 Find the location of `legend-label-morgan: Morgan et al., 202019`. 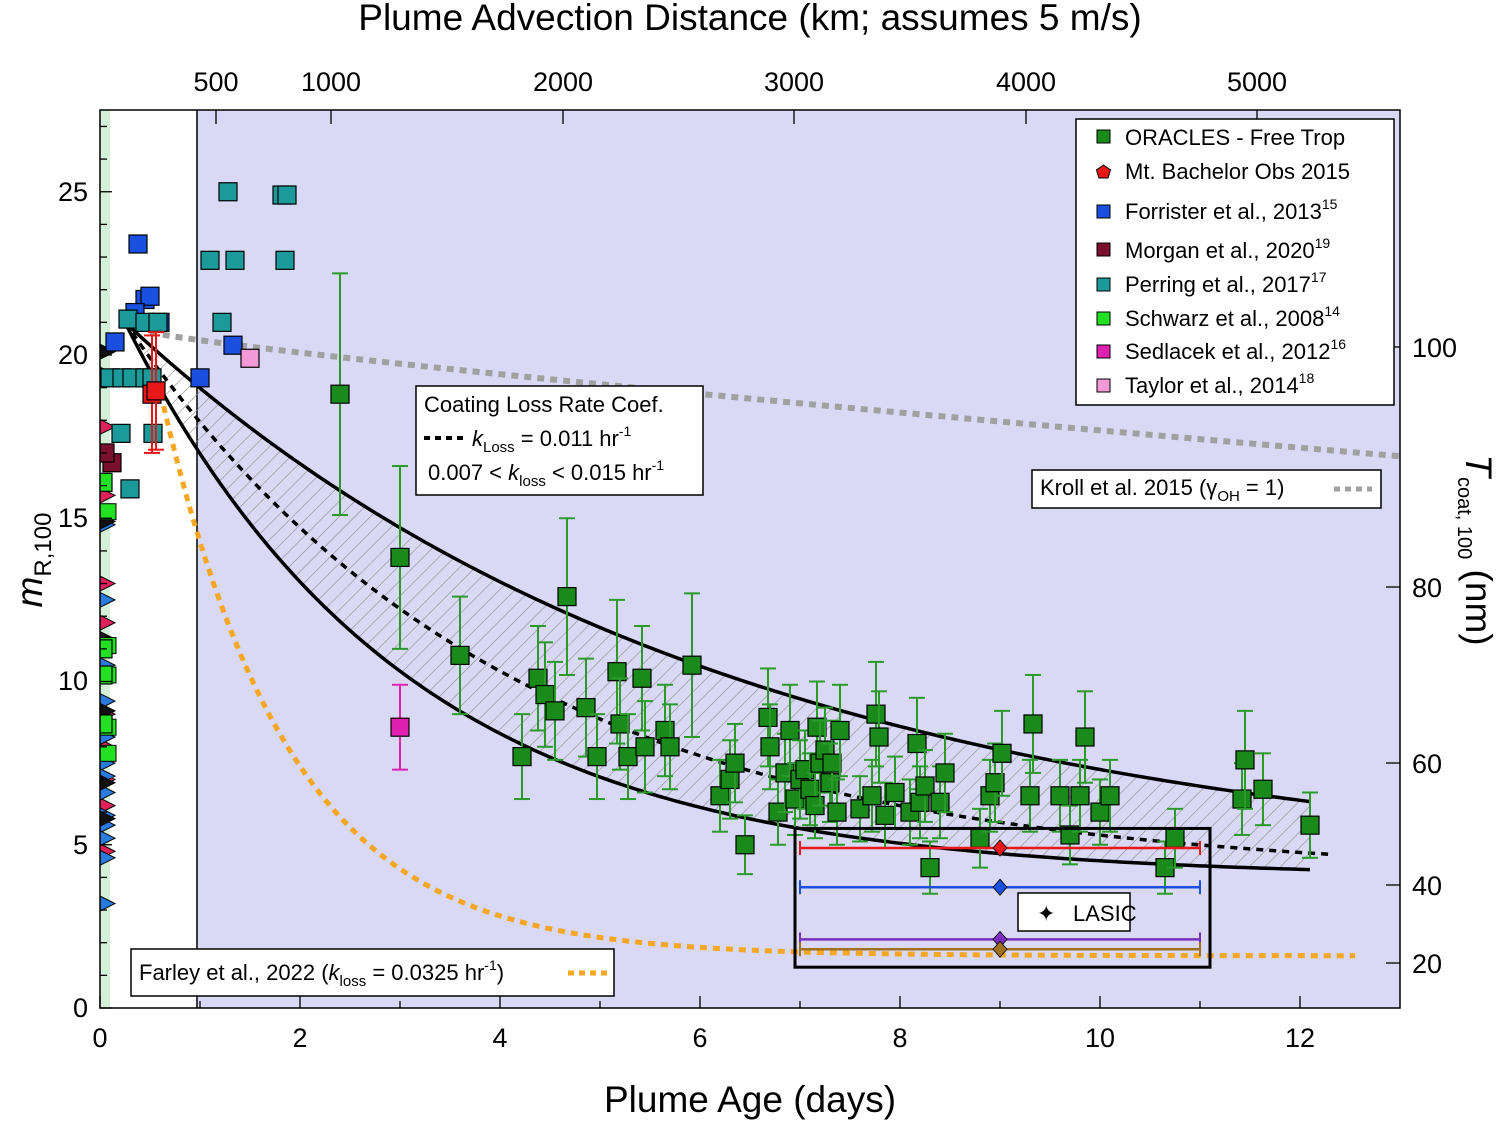

legend-label-morgan: Morgan et al., 202019 is located at coordinates (1227, 249).